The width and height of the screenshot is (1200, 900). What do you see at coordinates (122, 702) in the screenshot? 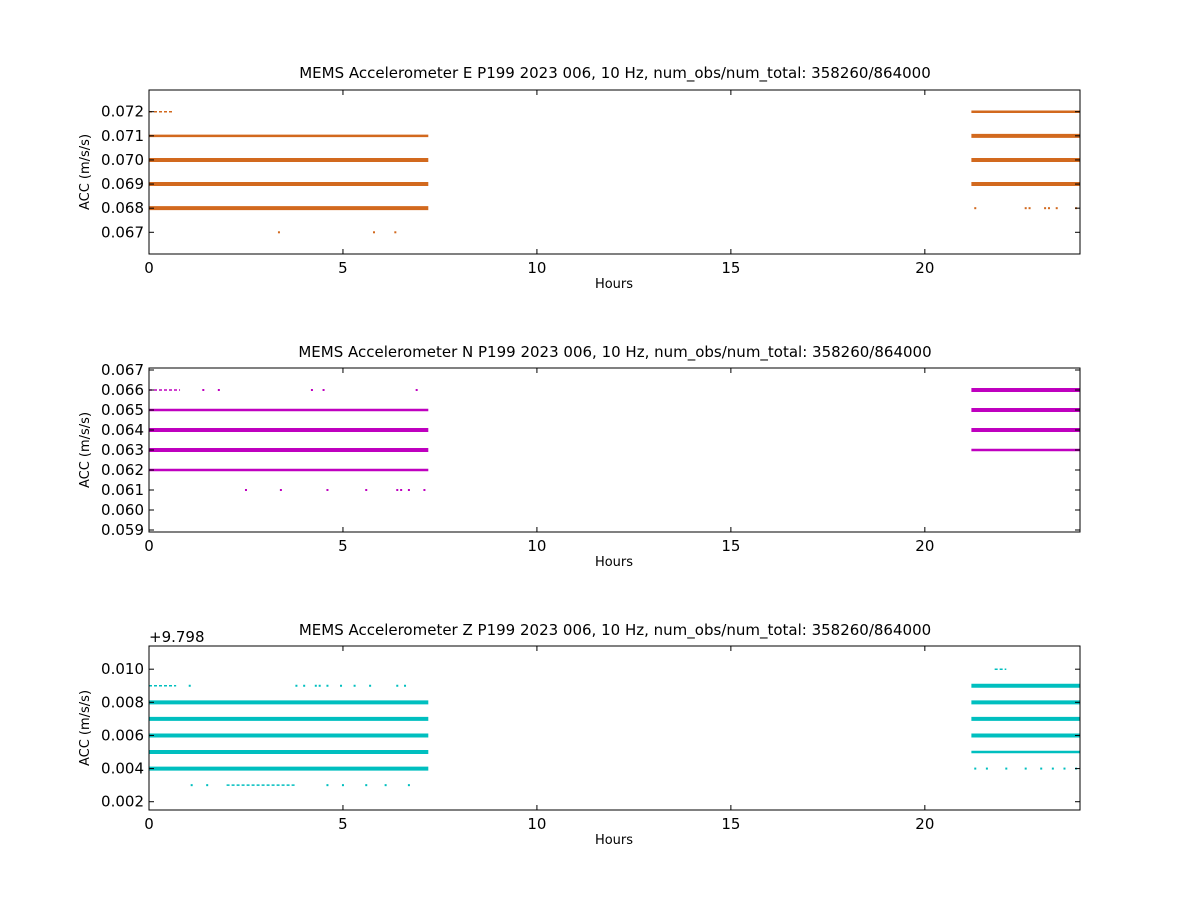
I see `y-tick-label: 0.008` at bounding box center [122, 702].